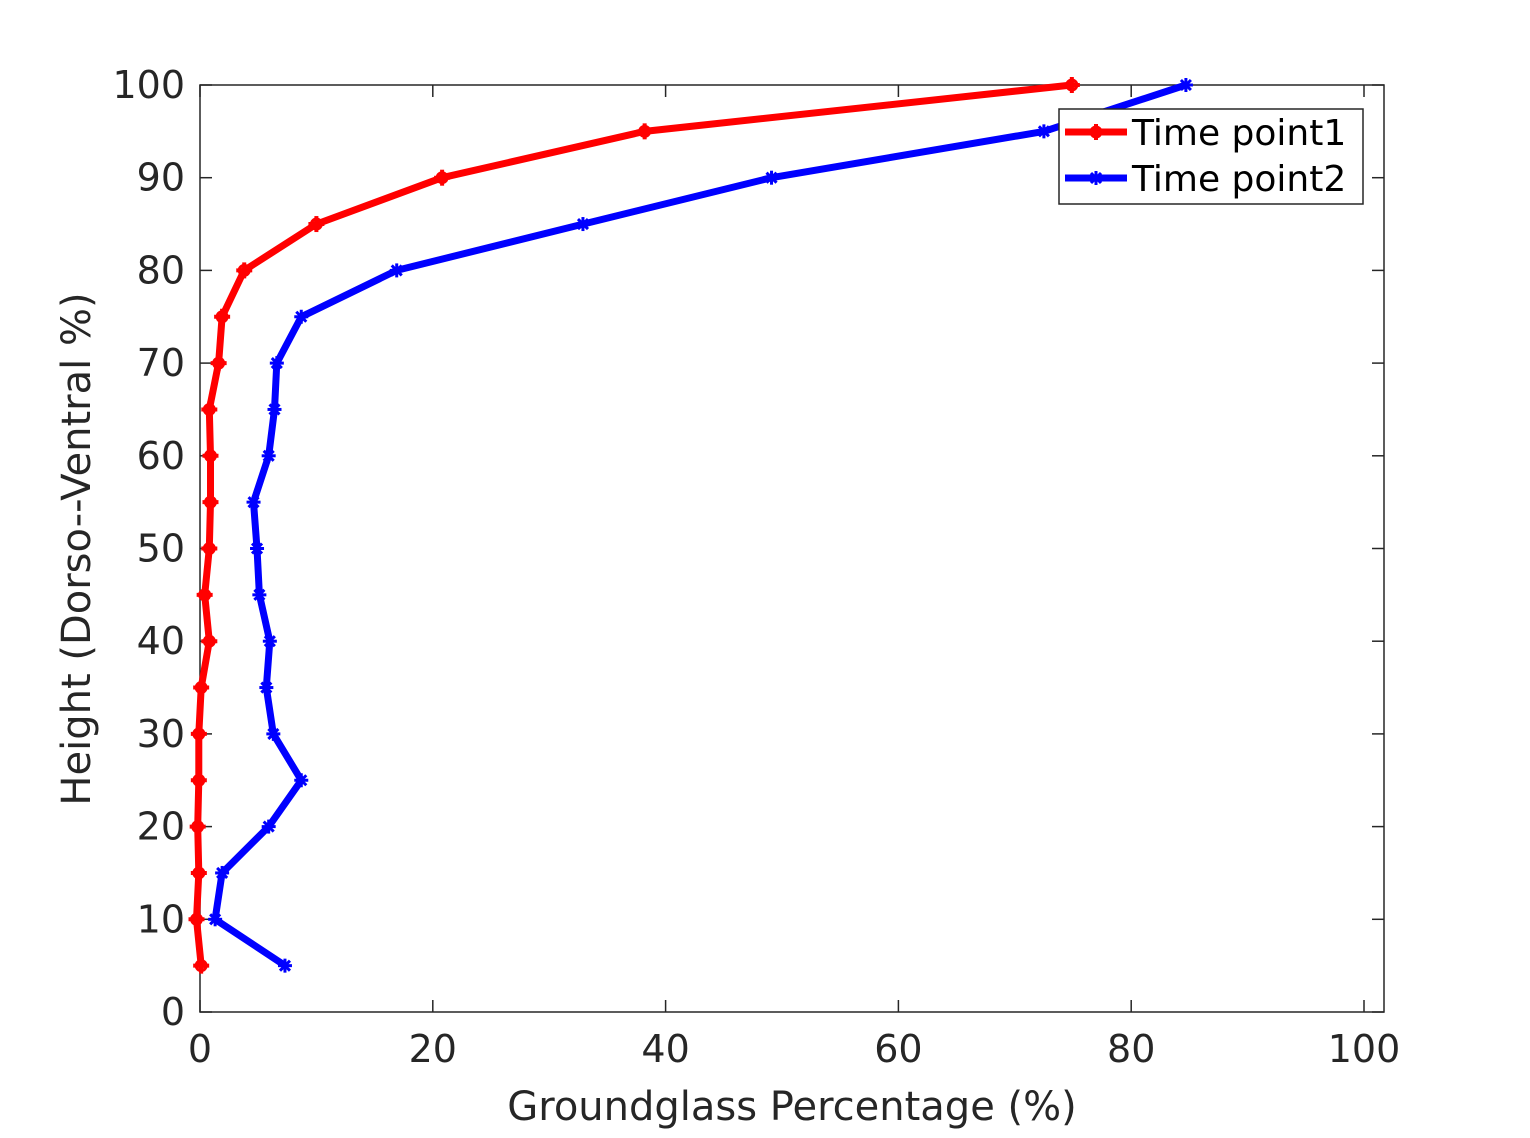 The height and width of the screenshot is (1138, 1530). Describe the element at coordinates (161, 827) in the screenshot. I see `y-tick-label: 20` at that location.